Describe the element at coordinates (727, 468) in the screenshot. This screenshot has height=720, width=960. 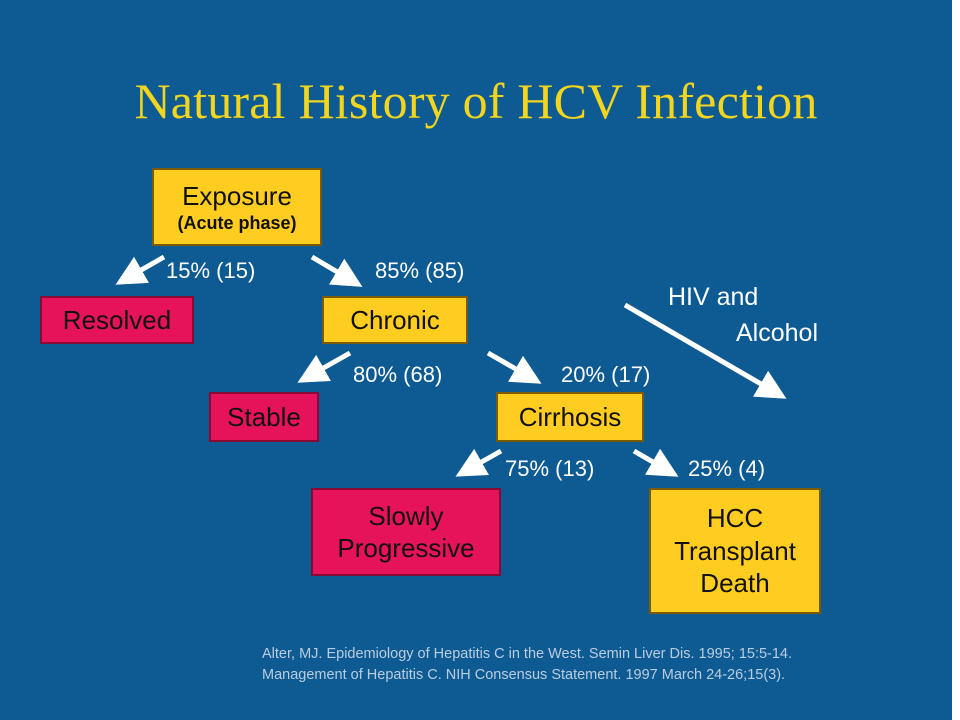
I see `edge-label-cirrhosis-hcc: 25% (4)` at that location.